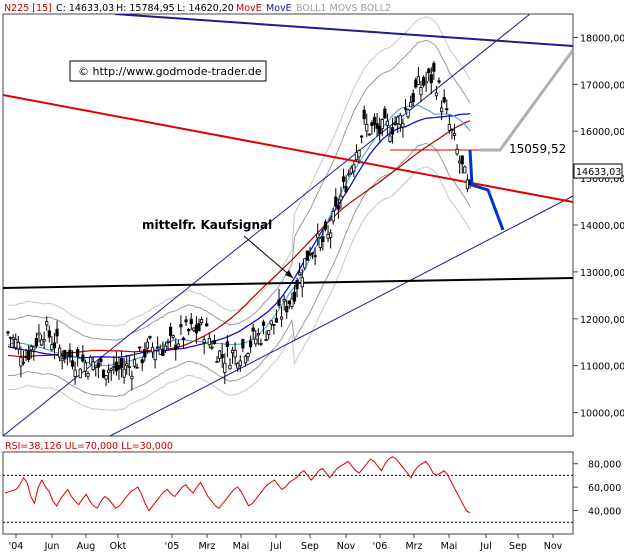  Describe the element at coordinates (249, 8) in the screenshot. I see `header-indicator-1: MovE` at that location.